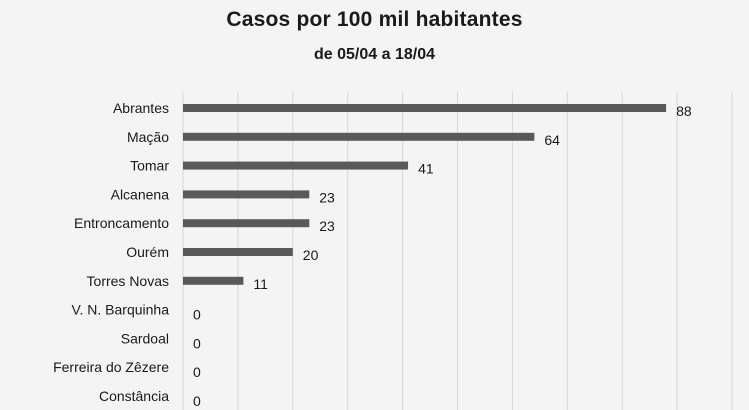 This screenshot has height=410, width=749. I want to click on category-label: Constância, so click(134, 396).